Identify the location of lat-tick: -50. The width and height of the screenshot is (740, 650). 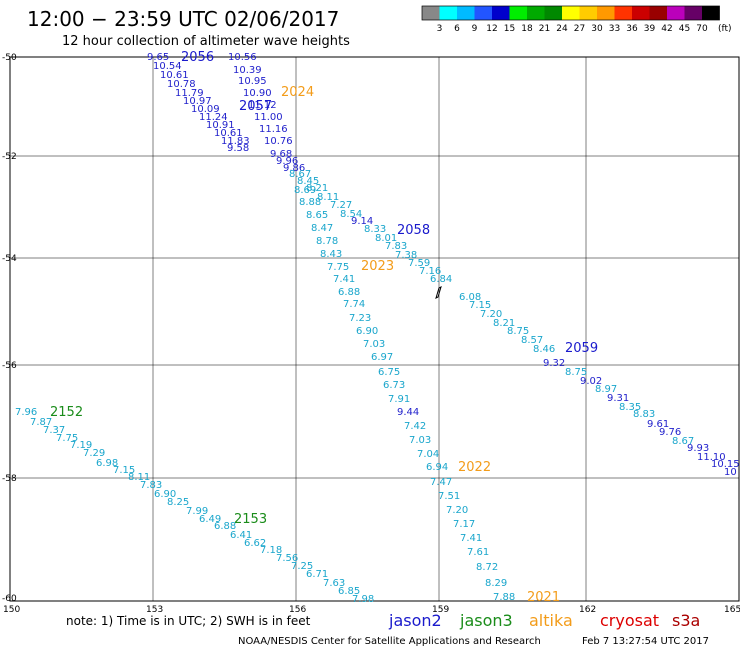
(9, 58).